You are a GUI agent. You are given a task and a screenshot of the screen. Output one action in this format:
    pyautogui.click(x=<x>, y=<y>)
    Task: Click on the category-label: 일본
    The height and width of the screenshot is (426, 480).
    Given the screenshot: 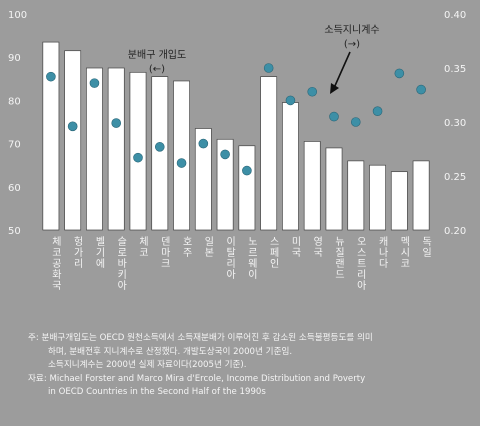 What is the action you would take?
    pyautogui.click(x=208, y=247)
    